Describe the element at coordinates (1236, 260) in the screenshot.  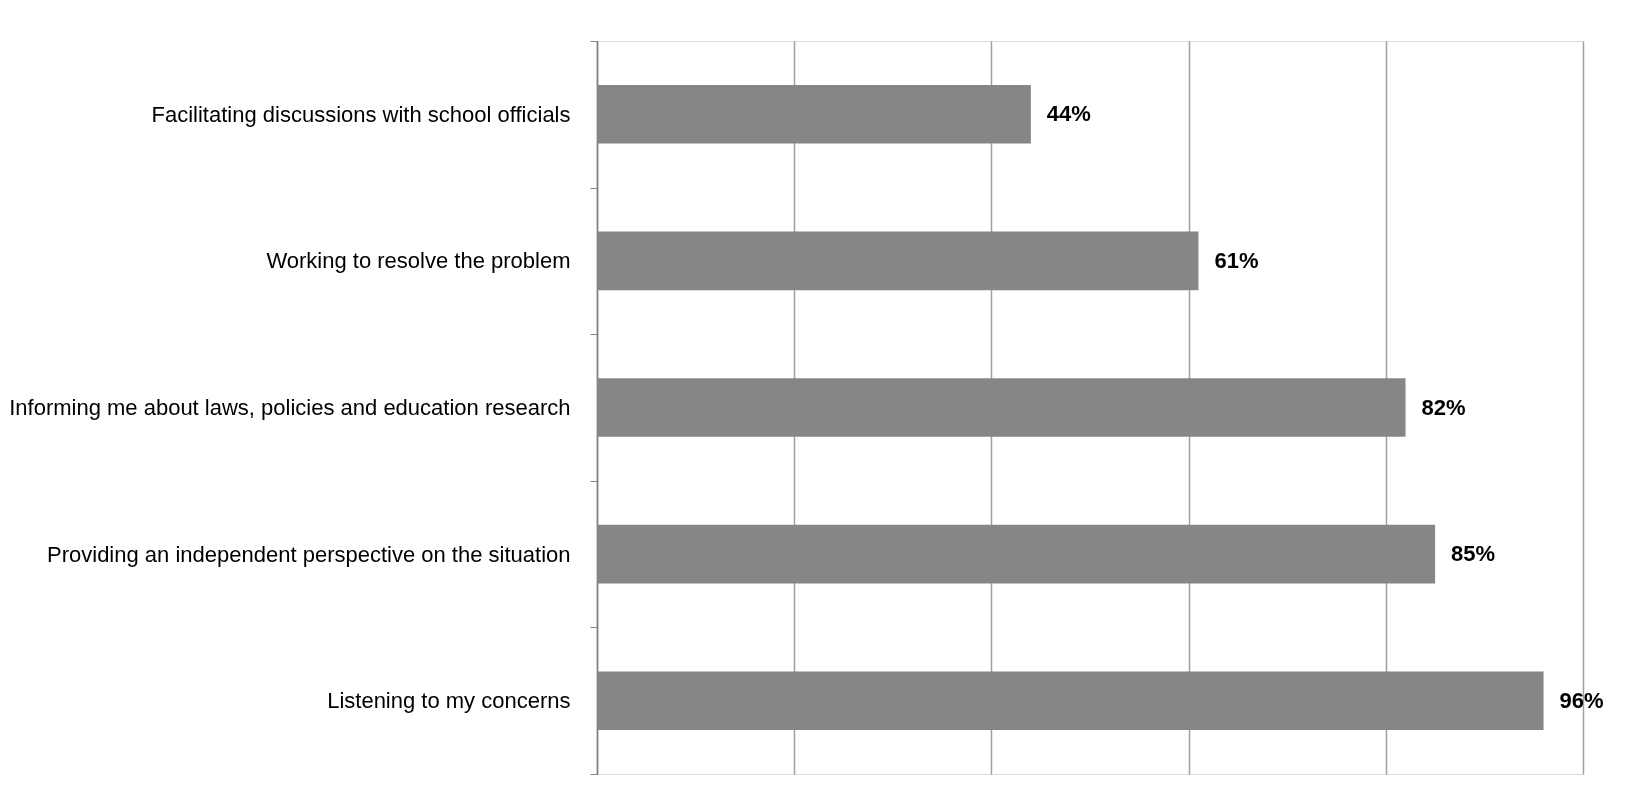
I see `data-label: 61%` at that location.